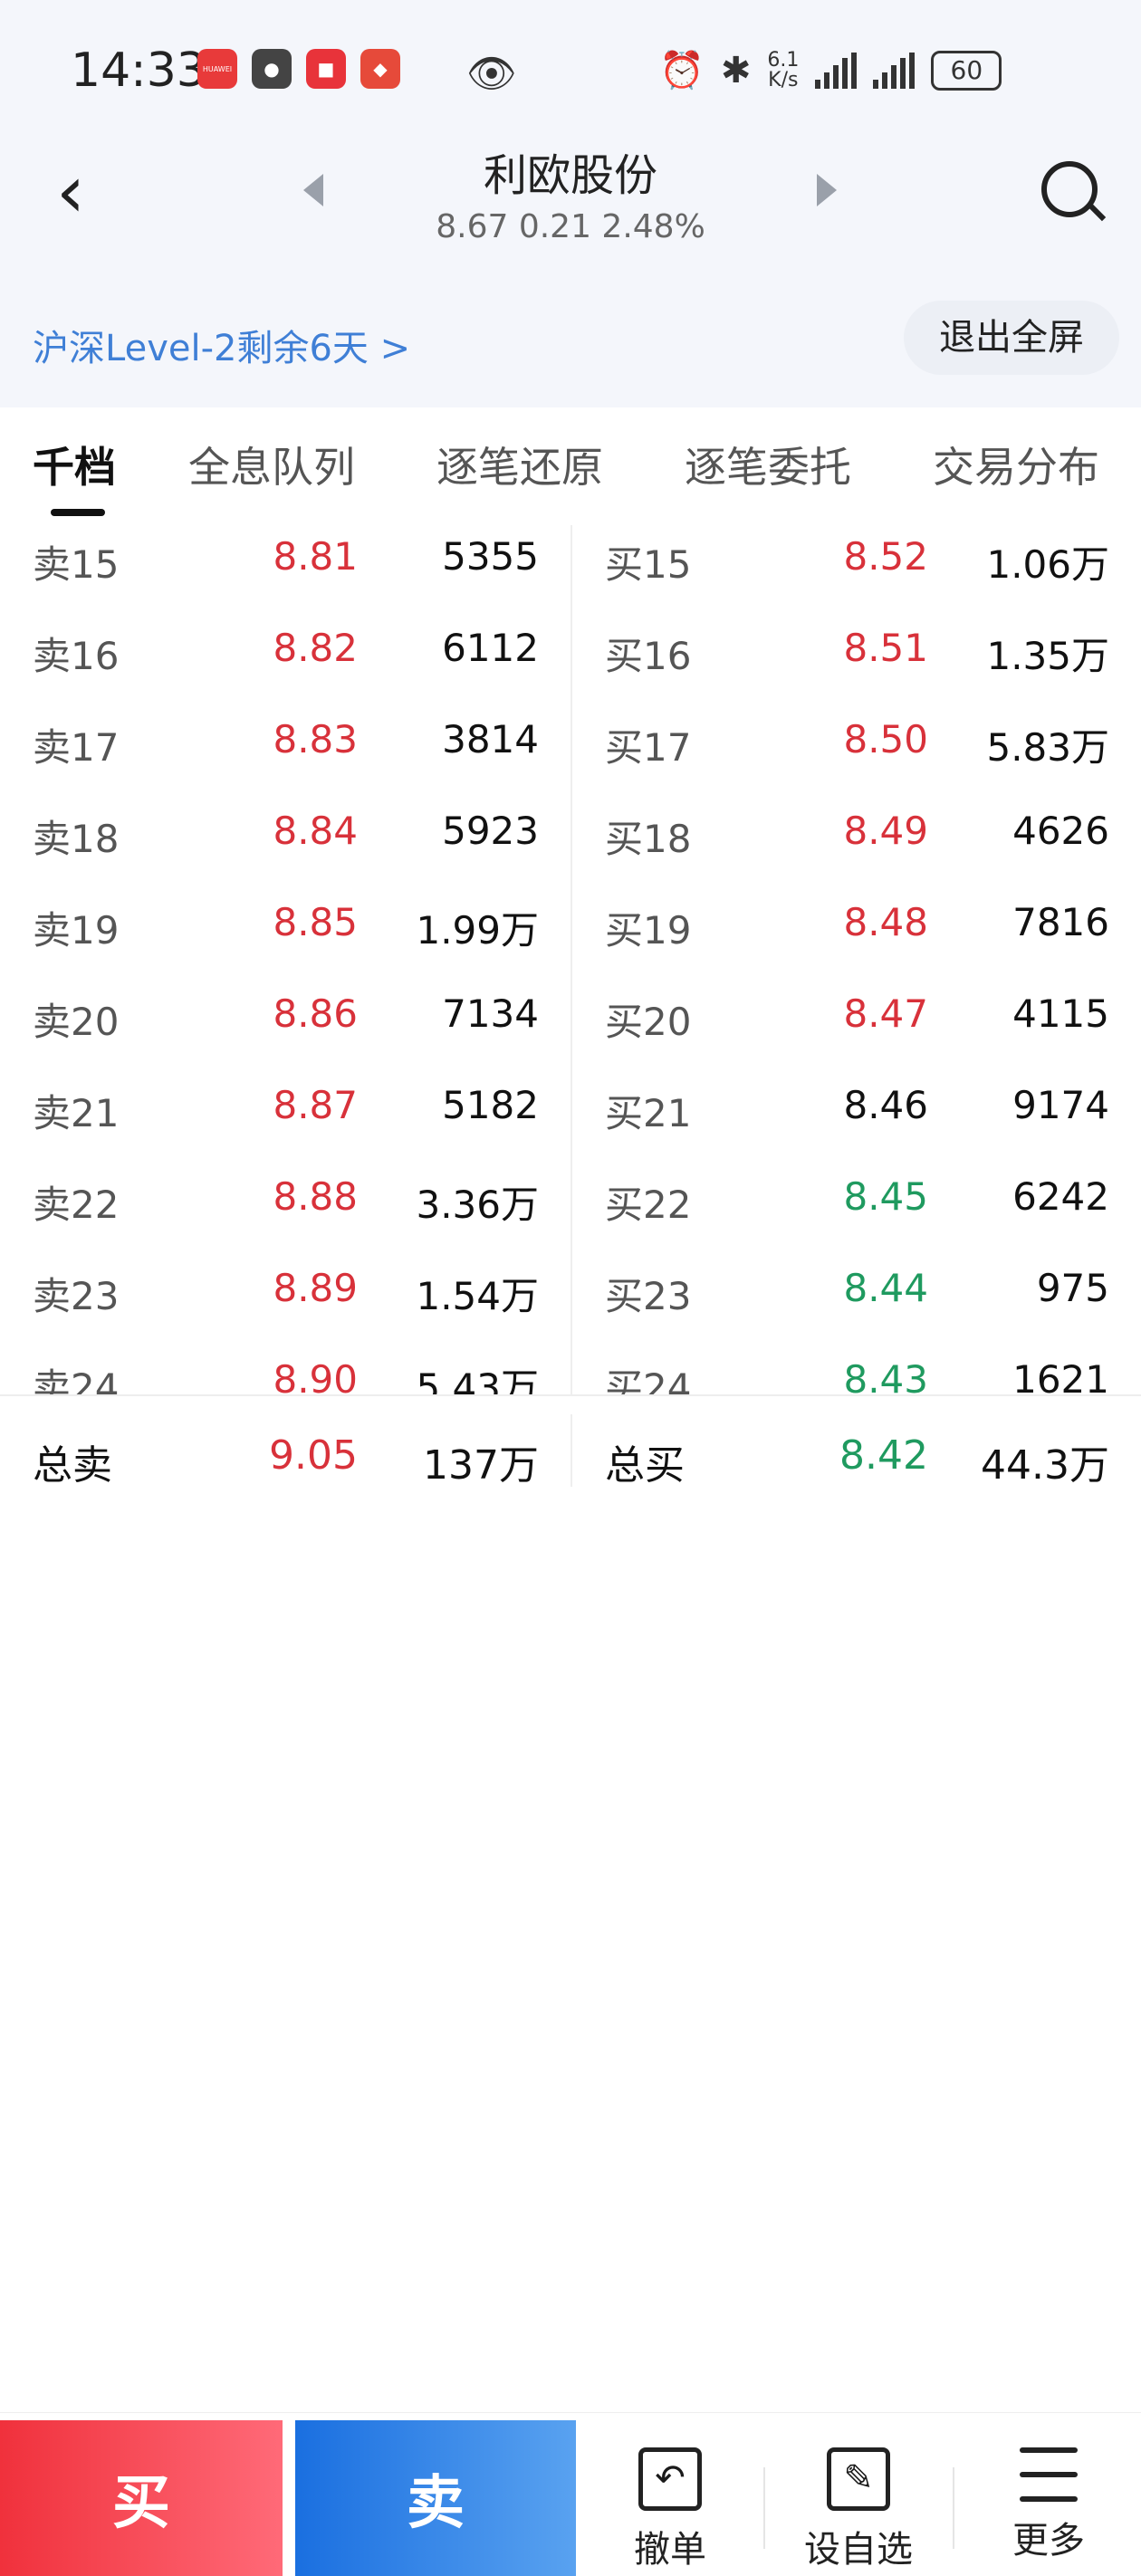 The image size is (1141, 2576). I want to click on order-book-row: 卖22 8.88 3.36万 买22 8.45 6242, so click(570, 1194).